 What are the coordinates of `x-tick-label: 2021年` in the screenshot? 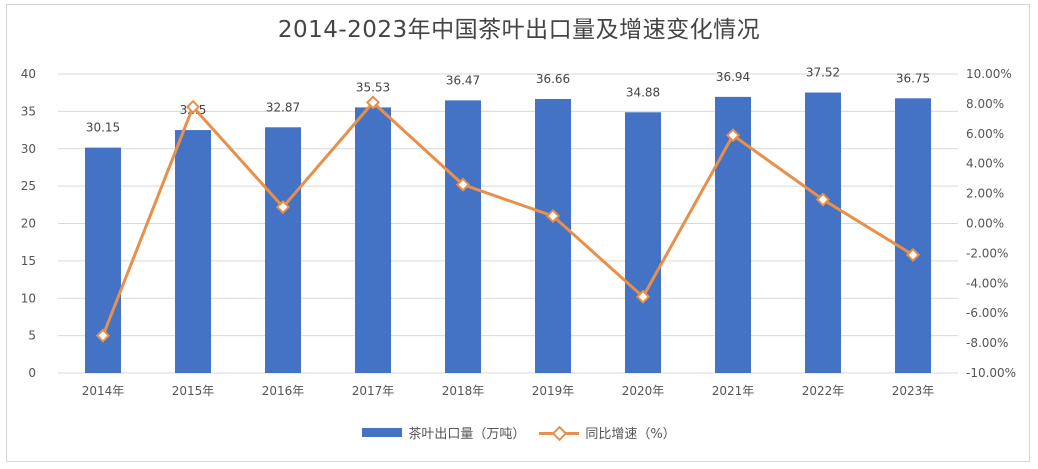 It's located at (733, 391).